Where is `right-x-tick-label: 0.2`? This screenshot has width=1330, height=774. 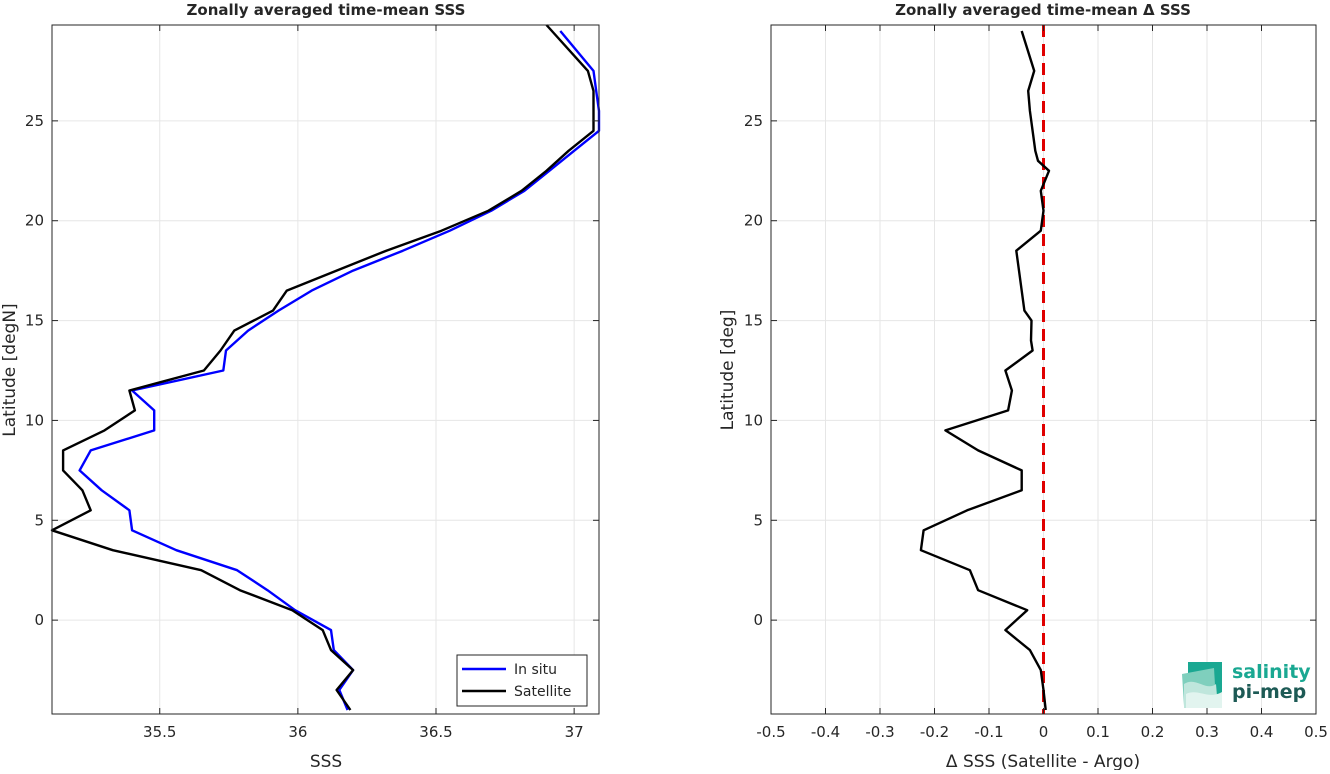 right-x-tick-label: 0.2 is located at coordinates (1153, 732).